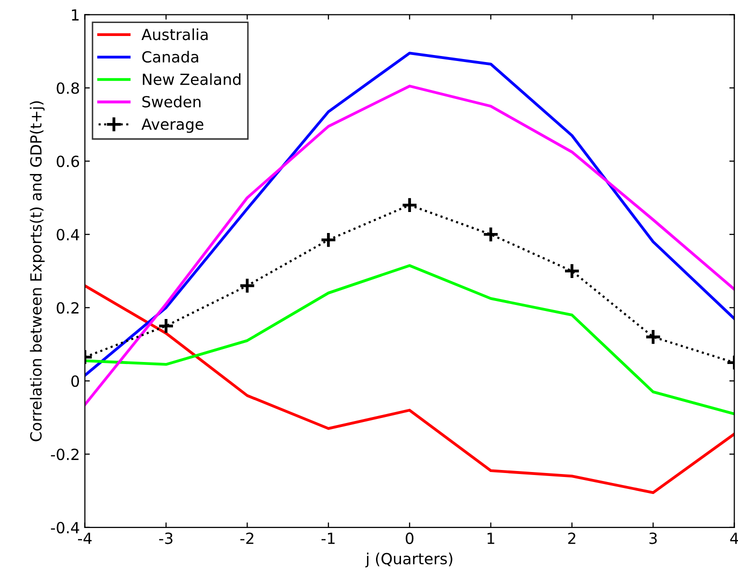 Image resolution: width=738 pixels, height=586 pixels. Describe the element at coordinates (491, 538) in the screenshot. I see `x-tick-label: 1` at that location.